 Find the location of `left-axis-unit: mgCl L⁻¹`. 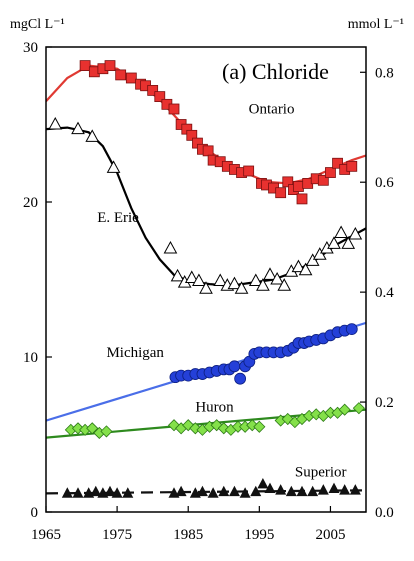

left-axis-unit: mgCl L⁻¹ is located at coordinates (37, 24).